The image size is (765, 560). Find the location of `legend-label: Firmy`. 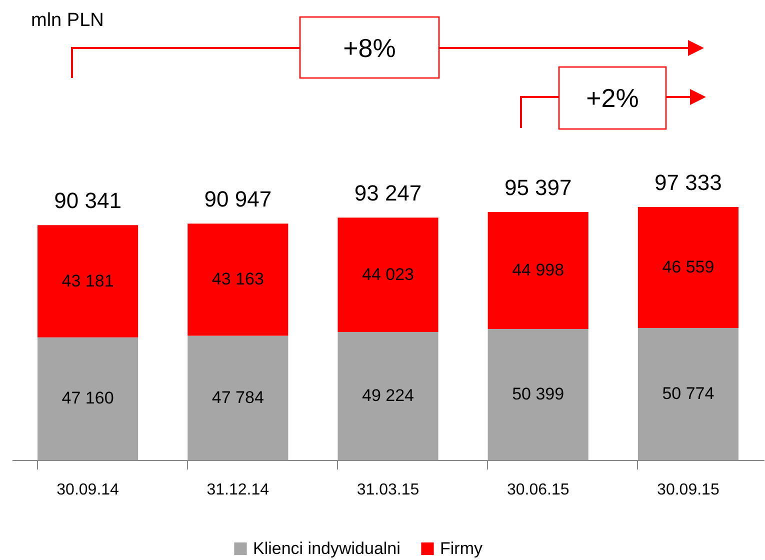

legend-label: Firmy is located at coordinates (461, 548).